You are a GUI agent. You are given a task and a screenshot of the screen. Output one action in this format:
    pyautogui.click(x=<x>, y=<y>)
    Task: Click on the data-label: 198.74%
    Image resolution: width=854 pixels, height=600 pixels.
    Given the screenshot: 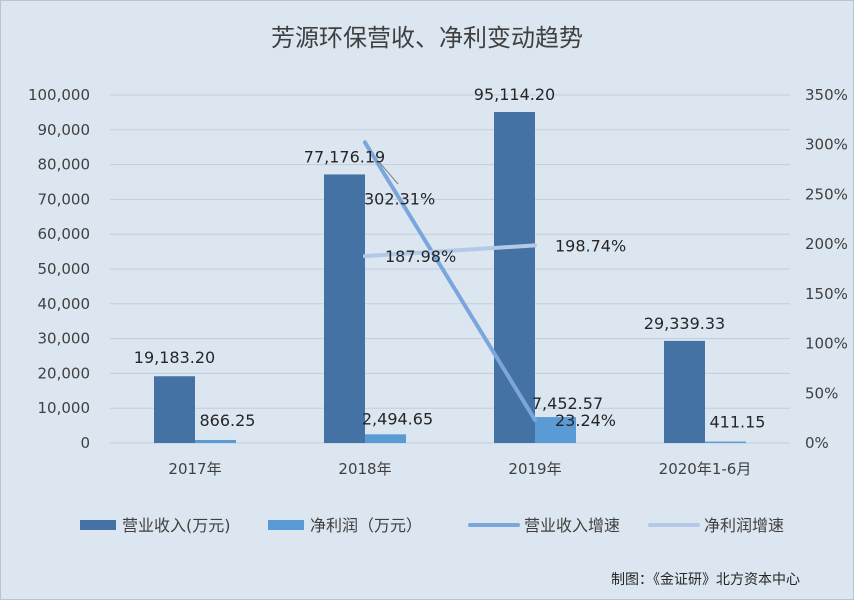 What is the action you would take?
    pyautogui.click(x=590, y=245)
    